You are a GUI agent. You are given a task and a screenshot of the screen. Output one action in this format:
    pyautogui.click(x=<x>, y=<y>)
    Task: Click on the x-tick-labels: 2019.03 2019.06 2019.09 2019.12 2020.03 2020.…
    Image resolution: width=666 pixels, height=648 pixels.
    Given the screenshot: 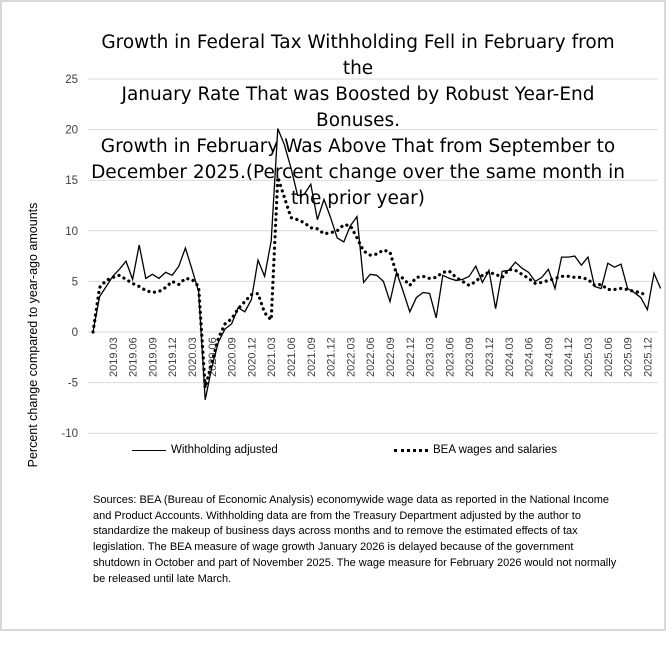 What is the action you would take?
    pyautogui.click(x=381, y=357)
    